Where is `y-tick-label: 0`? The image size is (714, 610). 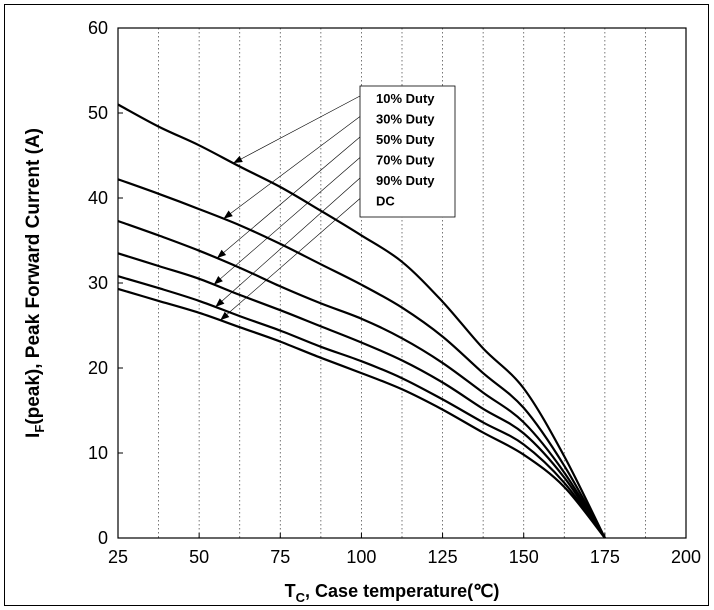
y-tick-label: 0 is located at coordinates (103, 538).